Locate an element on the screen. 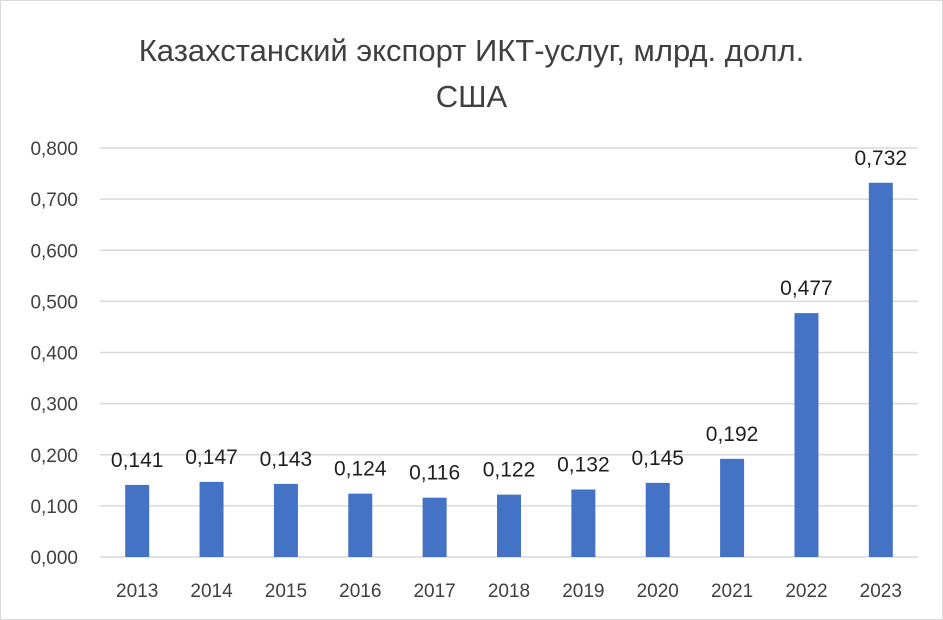  data-label: 0,132 is located at coordinates (583, 465).